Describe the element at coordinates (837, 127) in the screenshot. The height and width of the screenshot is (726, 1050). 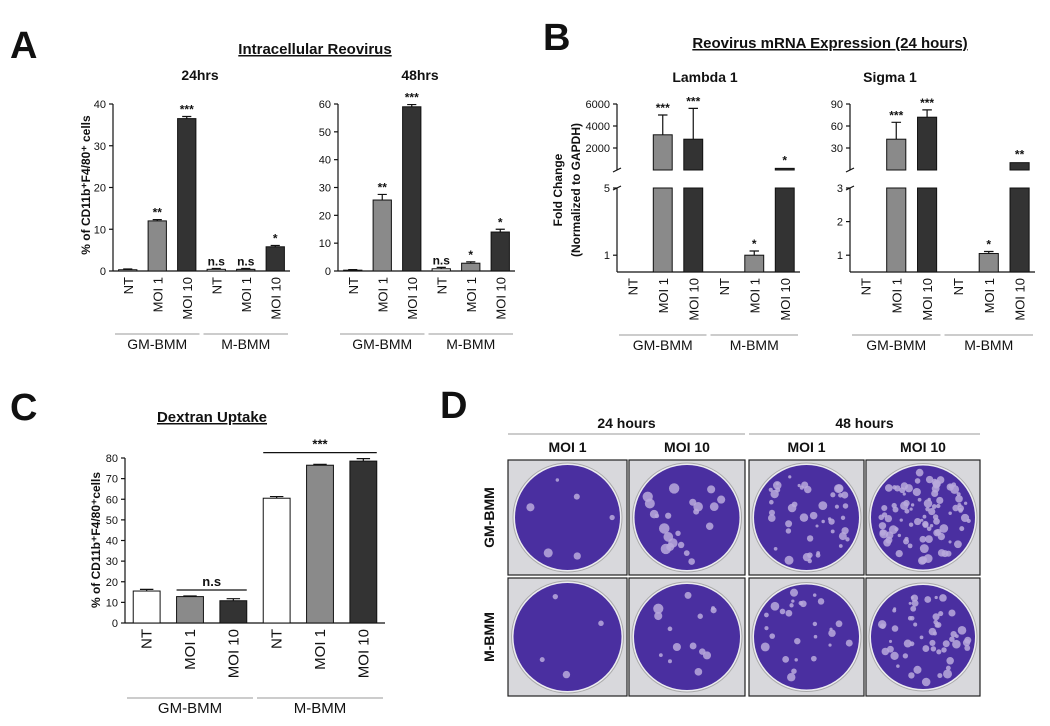
I see `y-tick-label: 60` at that location.